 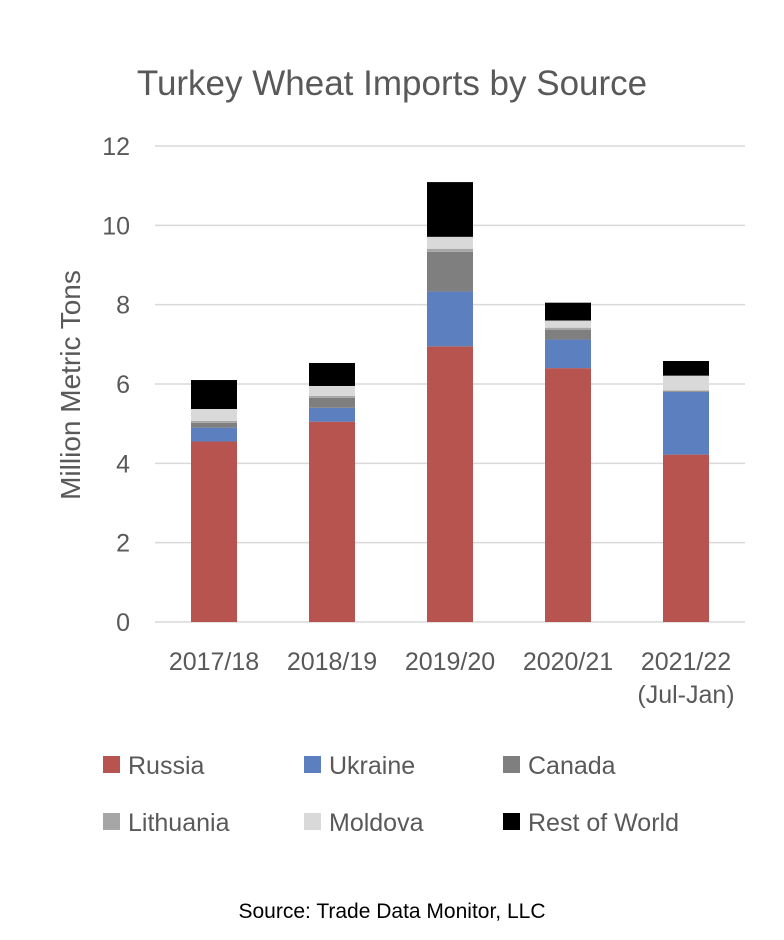 I want to click on y-axis-ticks: 0 2 4 6 8 10 12, so click(x=116, y=385).